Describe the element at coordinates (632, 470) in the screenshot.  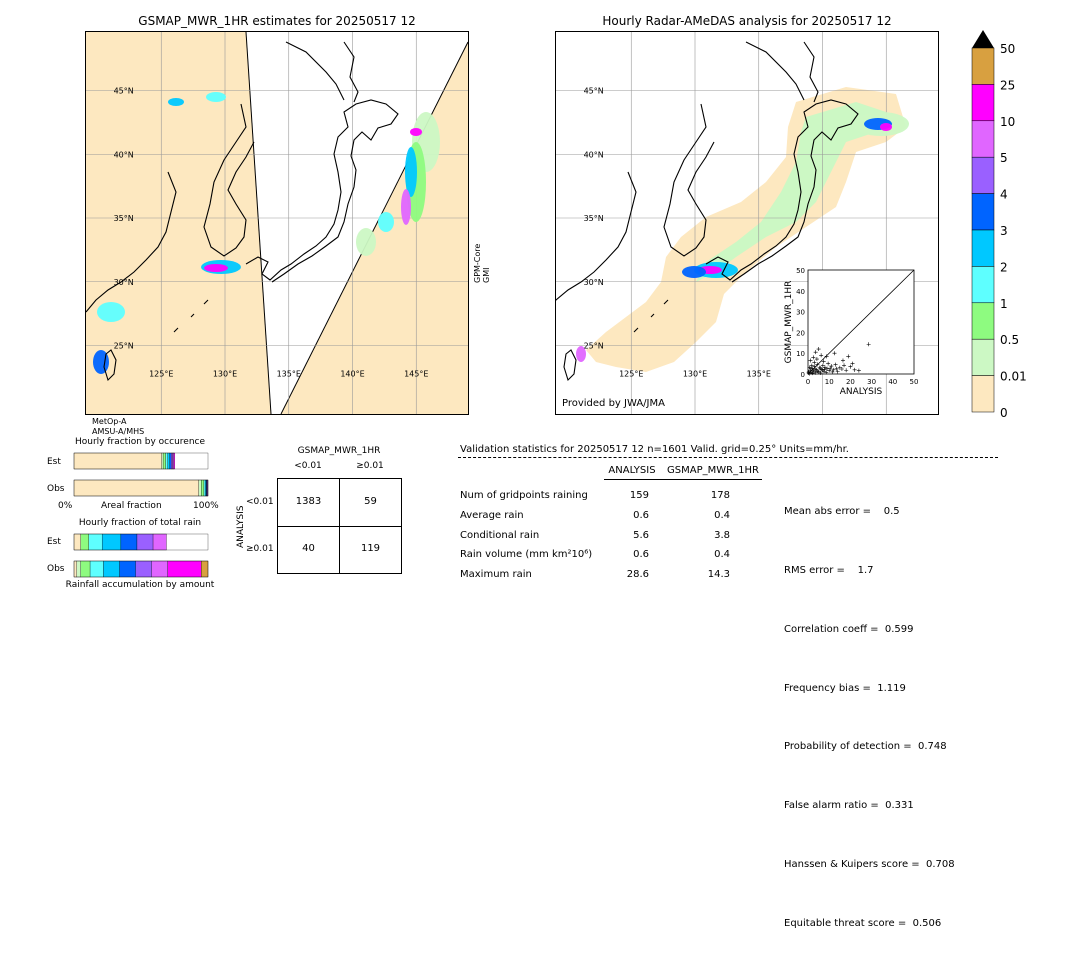
I see `validation-col-analysis: ANALYSIS` at that location.